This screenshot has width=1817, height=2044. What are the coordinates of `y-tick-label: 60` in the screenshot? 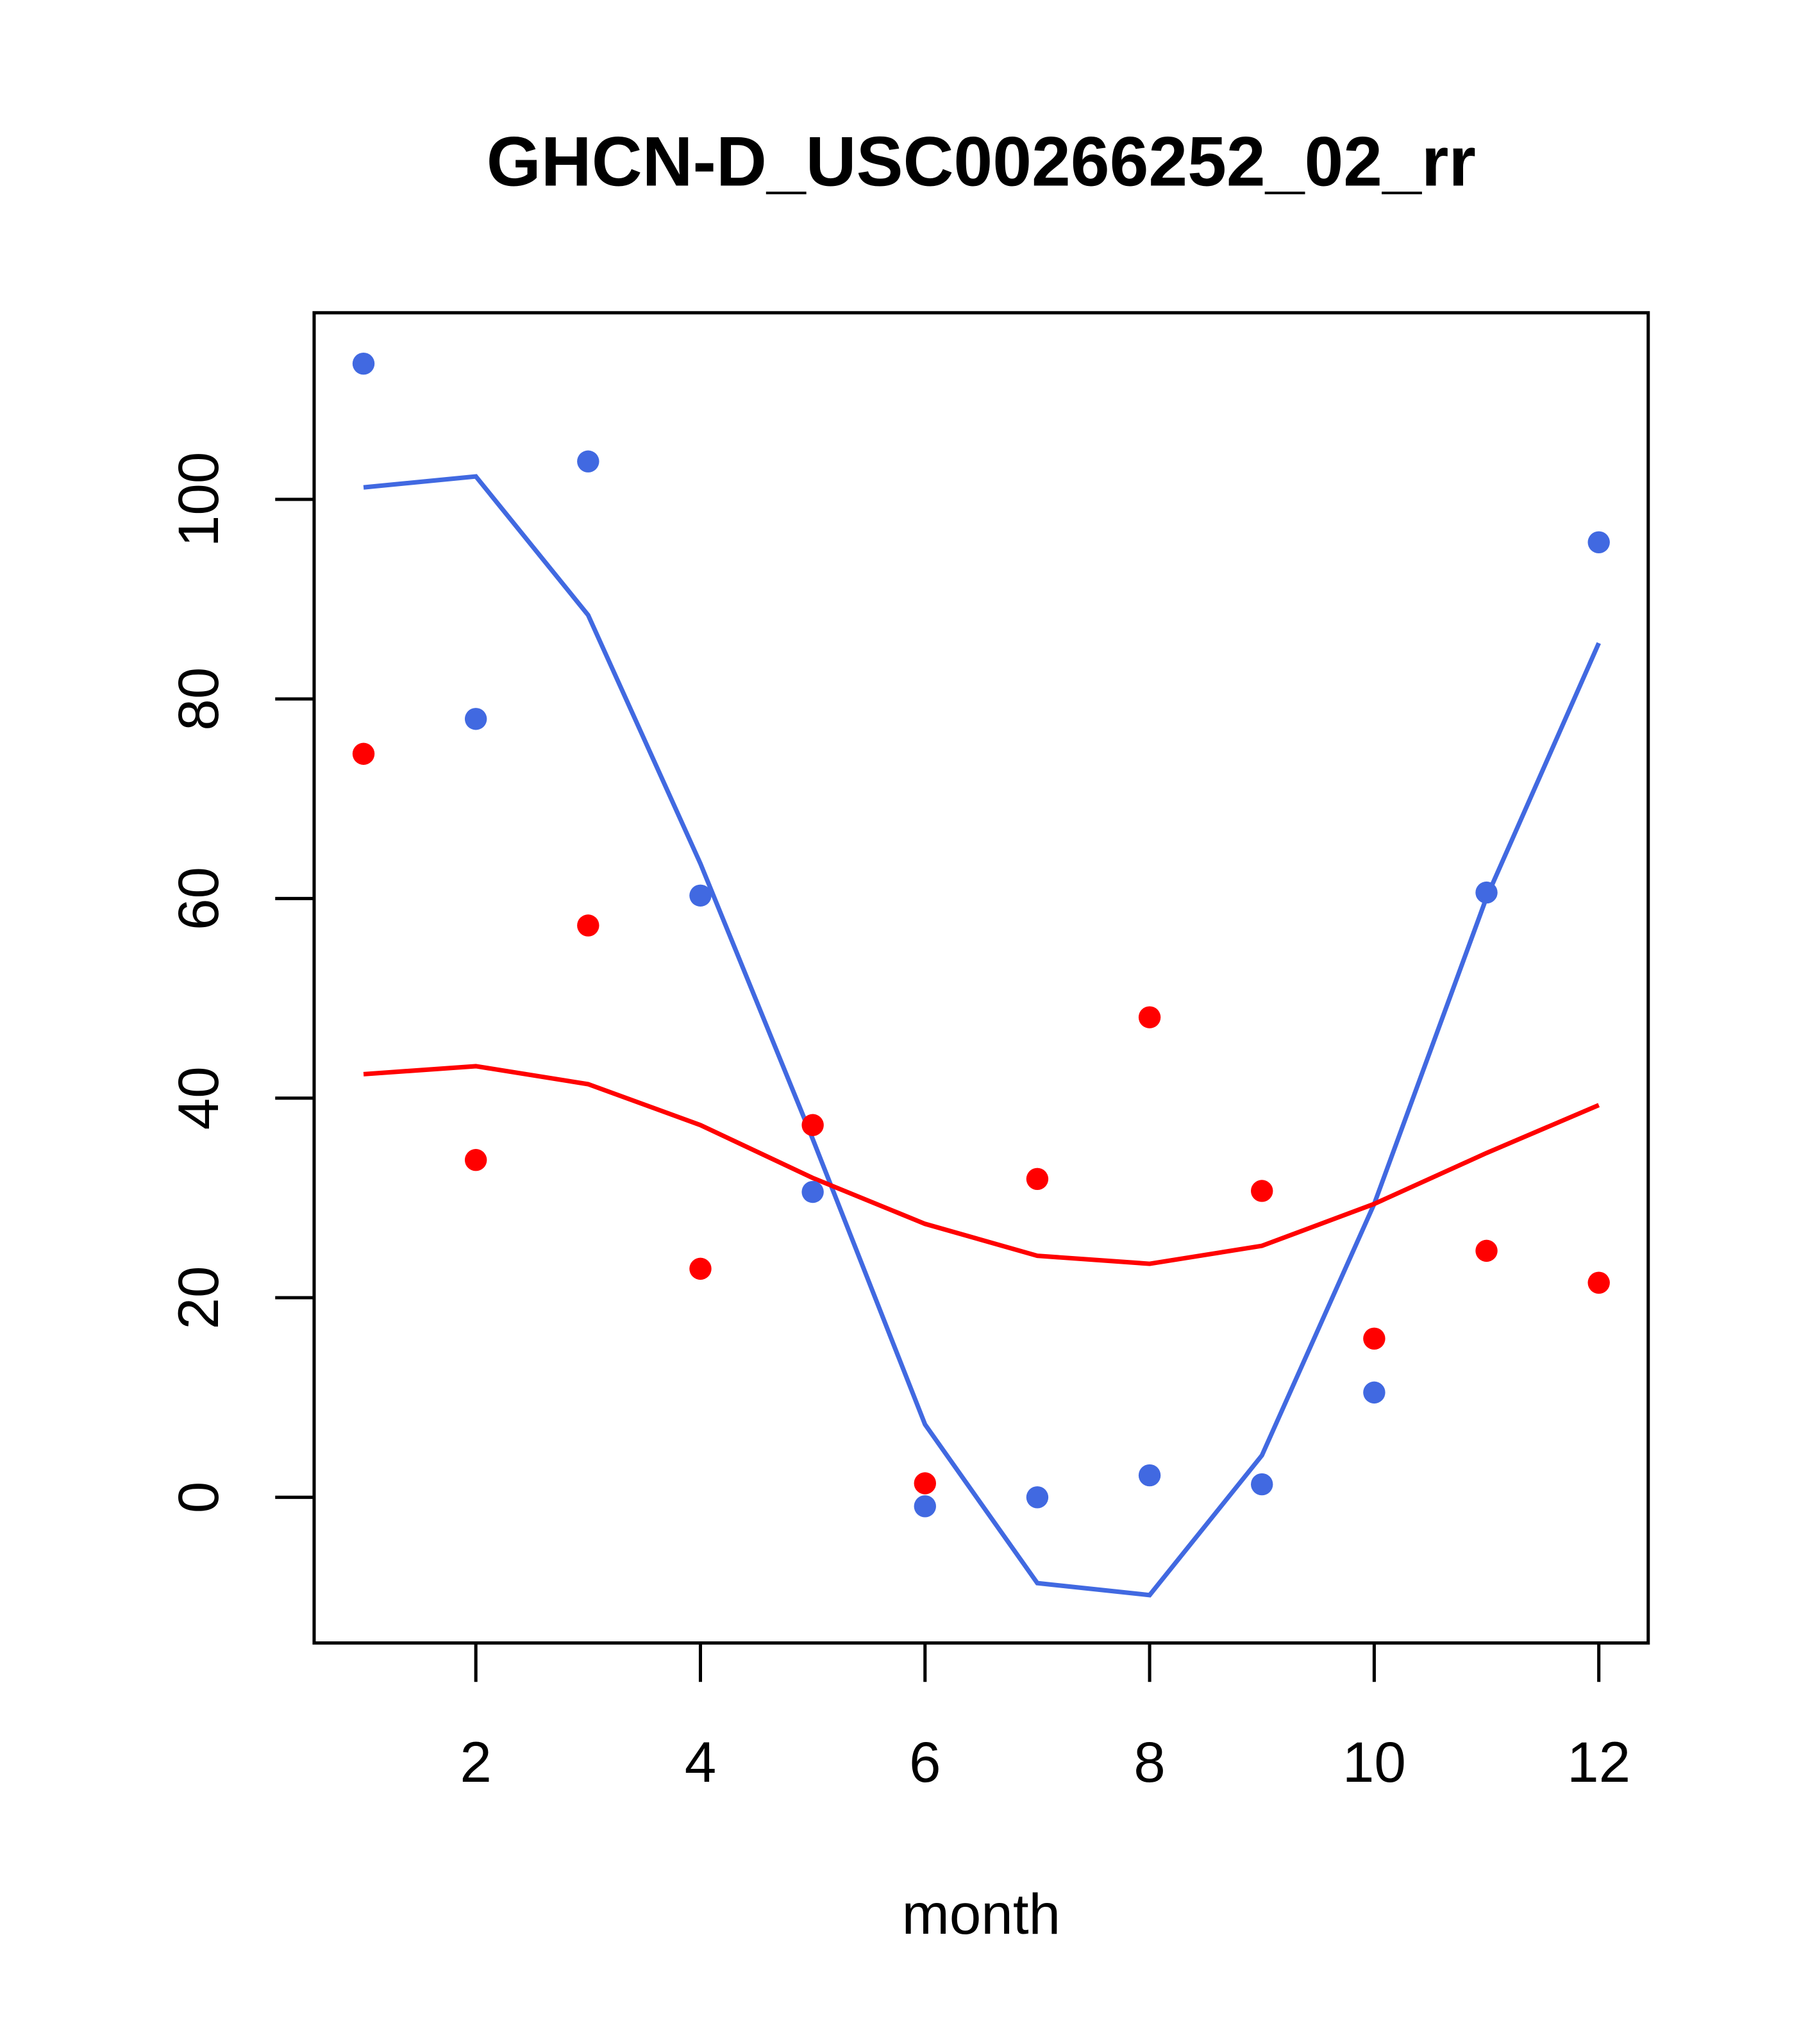 It's located at (198, 899).